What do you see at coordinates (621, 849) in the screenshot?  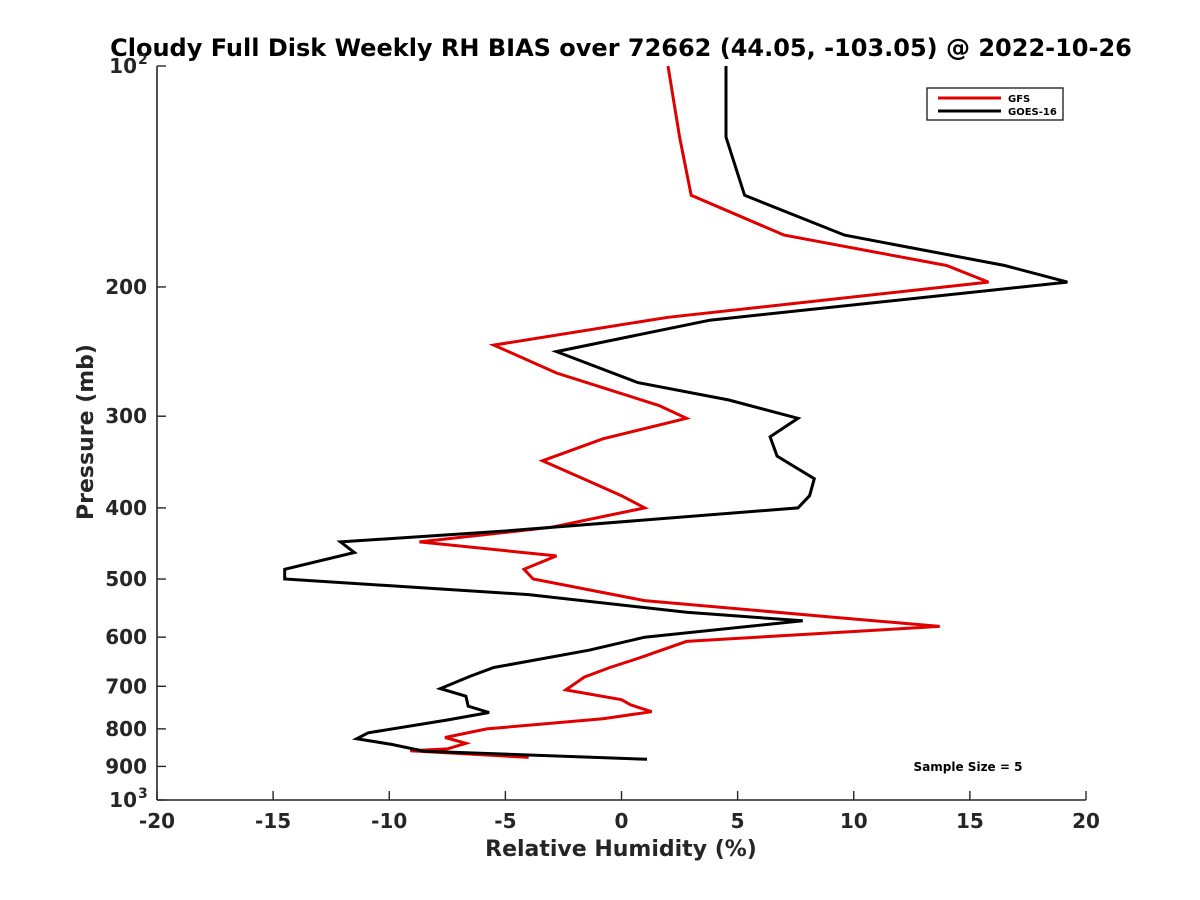 I see `x-axis-label: Relative Humidity (%)` at bounding box center [621, 849].